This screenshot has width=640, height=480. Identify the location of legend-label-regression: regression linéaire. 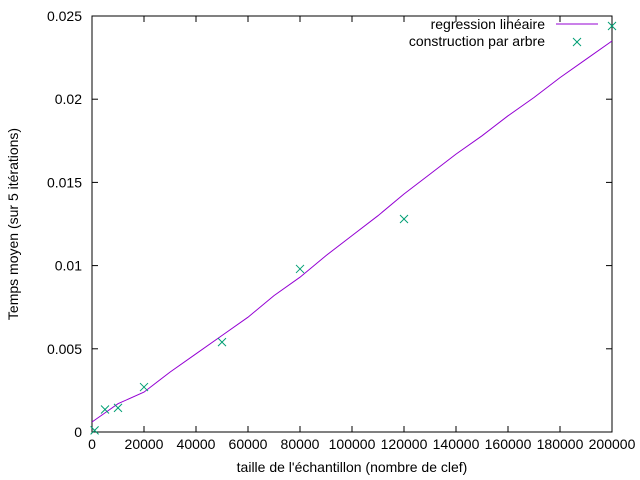
(488, 24).